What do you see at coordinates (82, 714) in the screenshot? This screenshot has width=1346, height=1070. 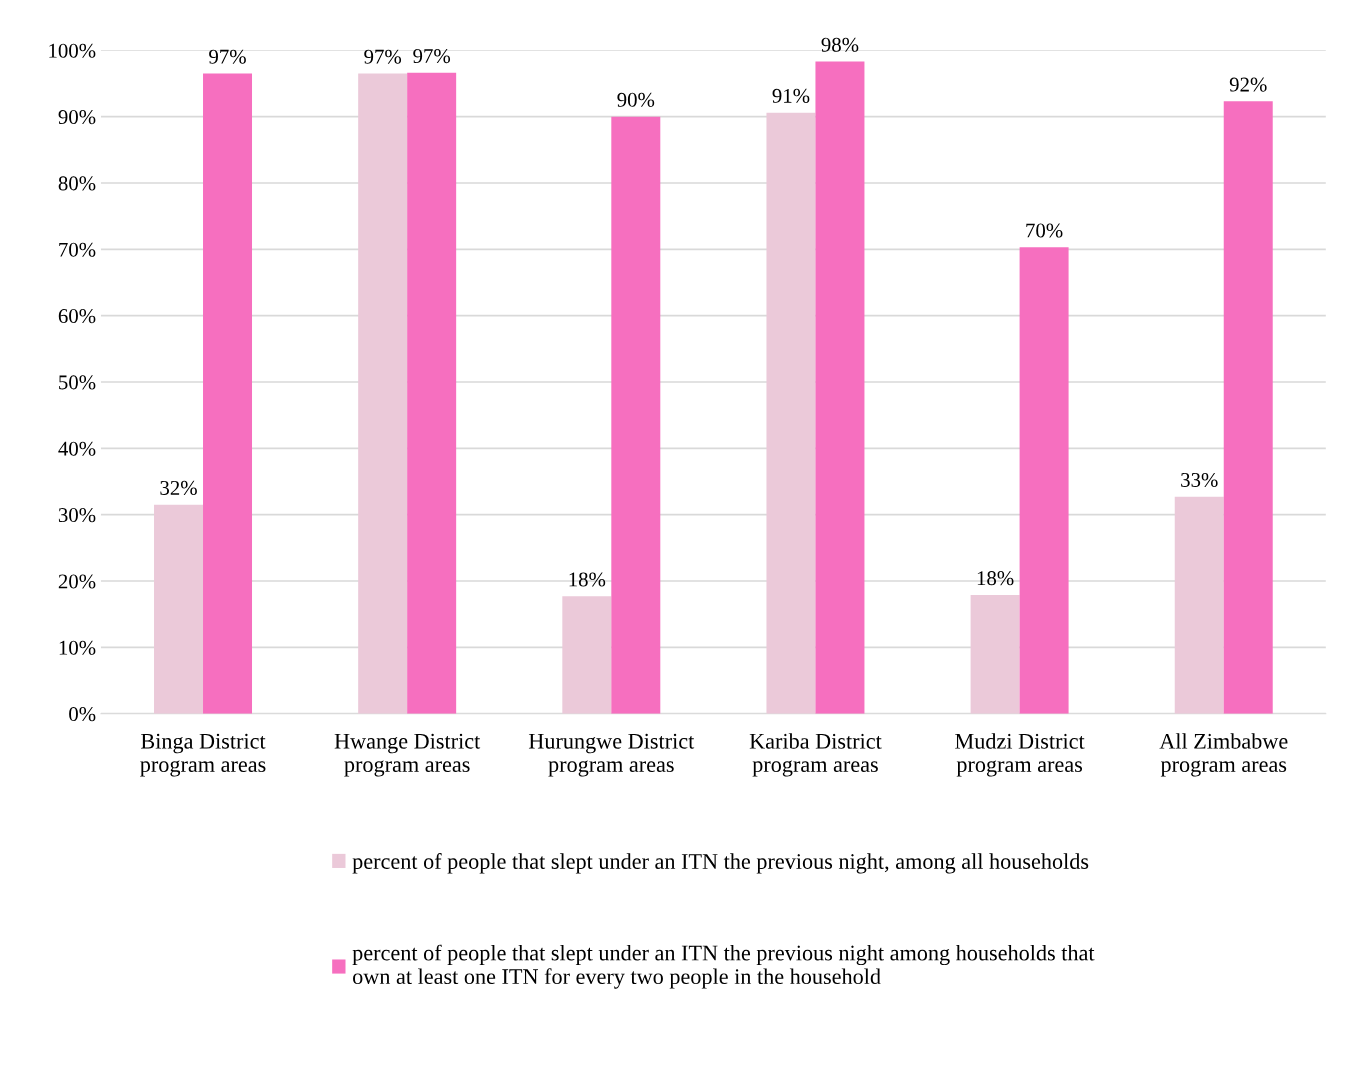 I see `y-tick-label: 0%` at bounding box center [82, 714].